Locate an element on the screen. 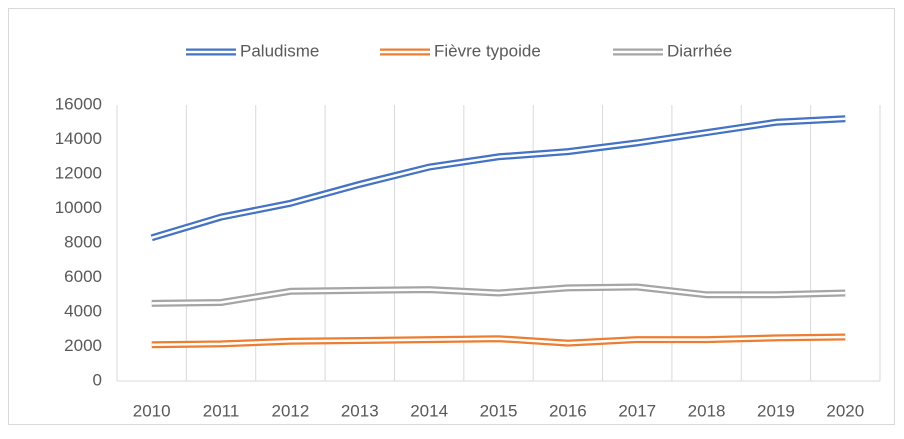 The height and width of the screenshot is (439, 904). x-tick-label: 2014 is located at coordinates (429, 410).